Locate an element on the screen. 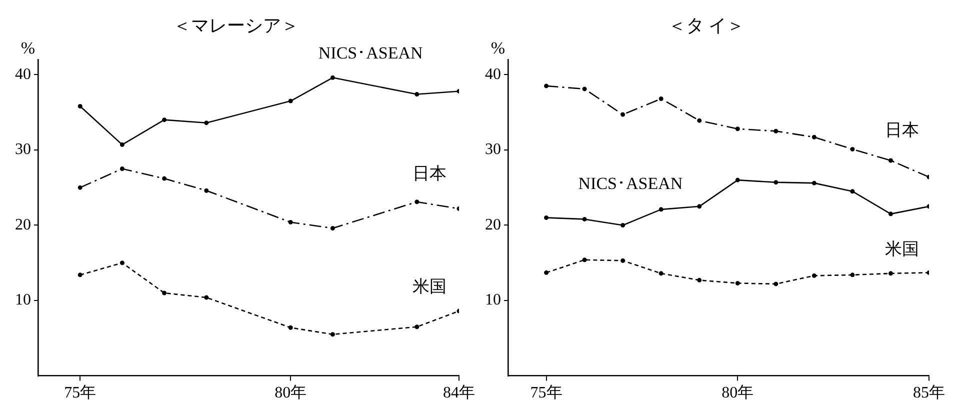 This screenshot has width=957, height=415. x-tick-label: 84年 is located at coordinates (459, 393).